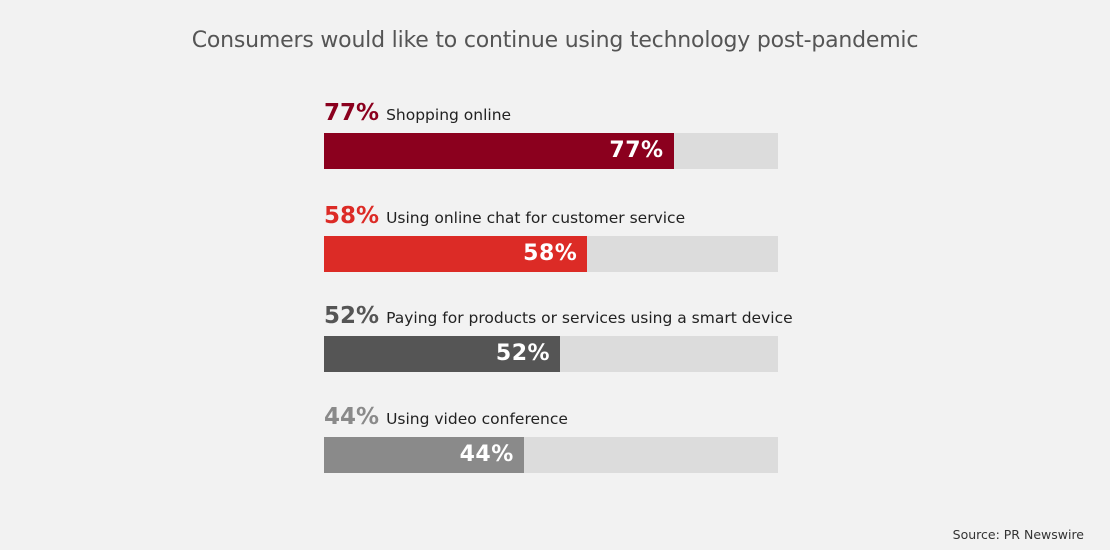  What do you see at coordinates (486, 454) in the screenshot?
I see `bar-value-label: 44%` at bounding box center [486, 454].